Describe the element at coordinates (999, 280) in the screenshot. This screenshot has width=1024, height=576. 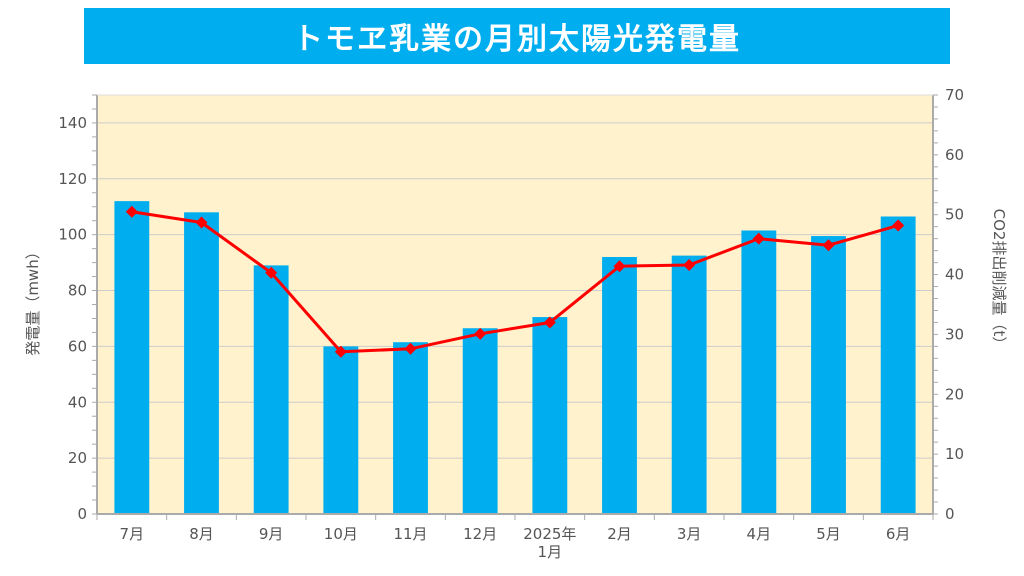
I see `y-axis-label-right: CO2排出削減量（t）` at that location.